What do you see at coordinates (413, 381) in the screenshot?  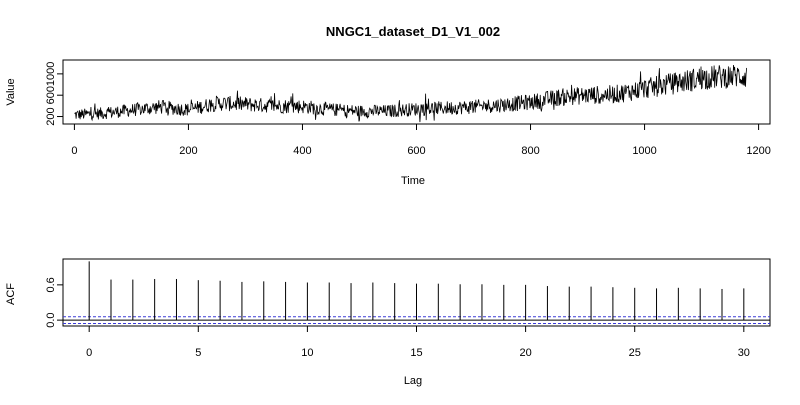 I see `acf-x-label: Lag` at bounding box center [413, 381].